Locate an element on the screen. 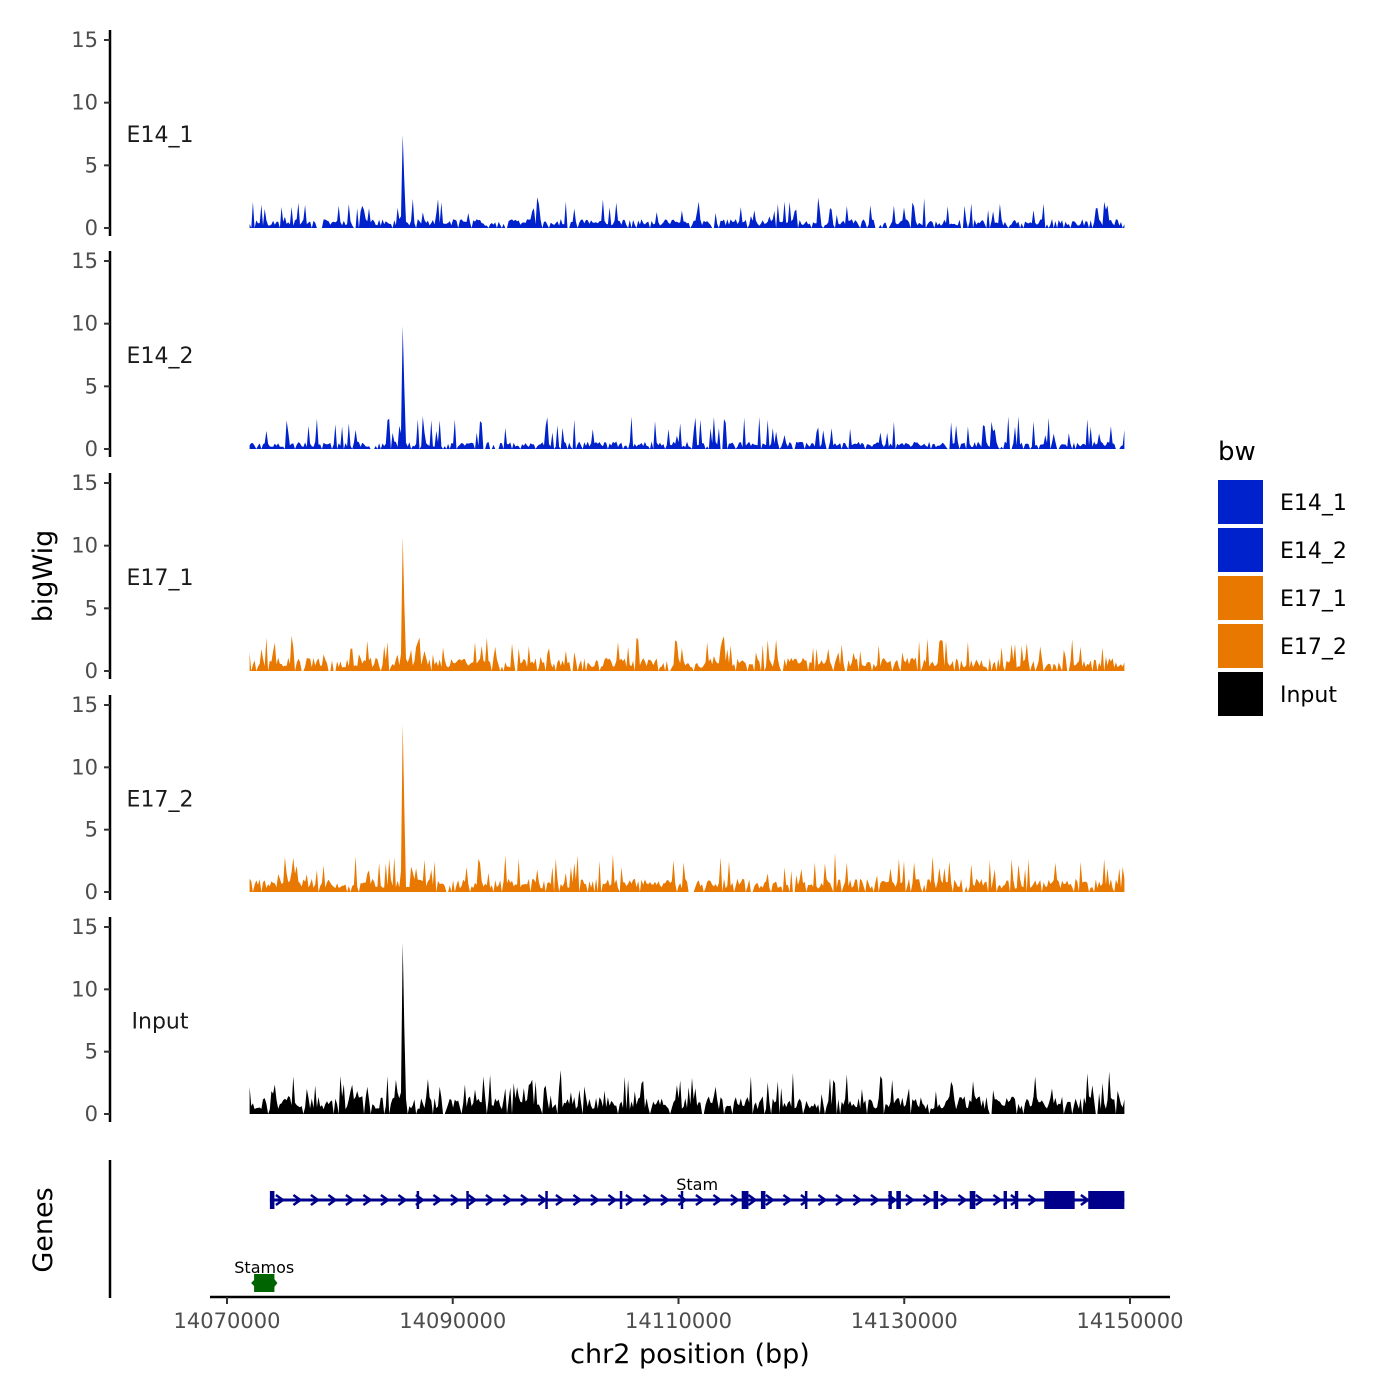  legend-entry: E14_2 is located at coordinates (1282, 550).